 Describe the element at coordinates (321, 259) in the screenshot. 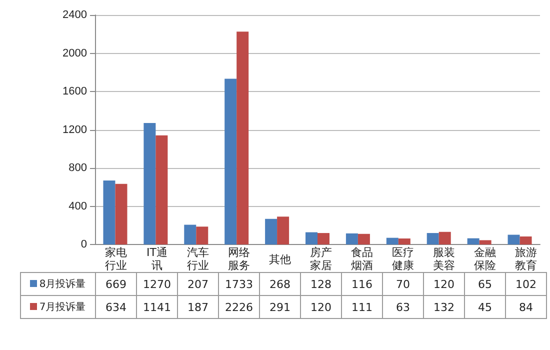

I see `x-tick-label: 房产家居` at that location.